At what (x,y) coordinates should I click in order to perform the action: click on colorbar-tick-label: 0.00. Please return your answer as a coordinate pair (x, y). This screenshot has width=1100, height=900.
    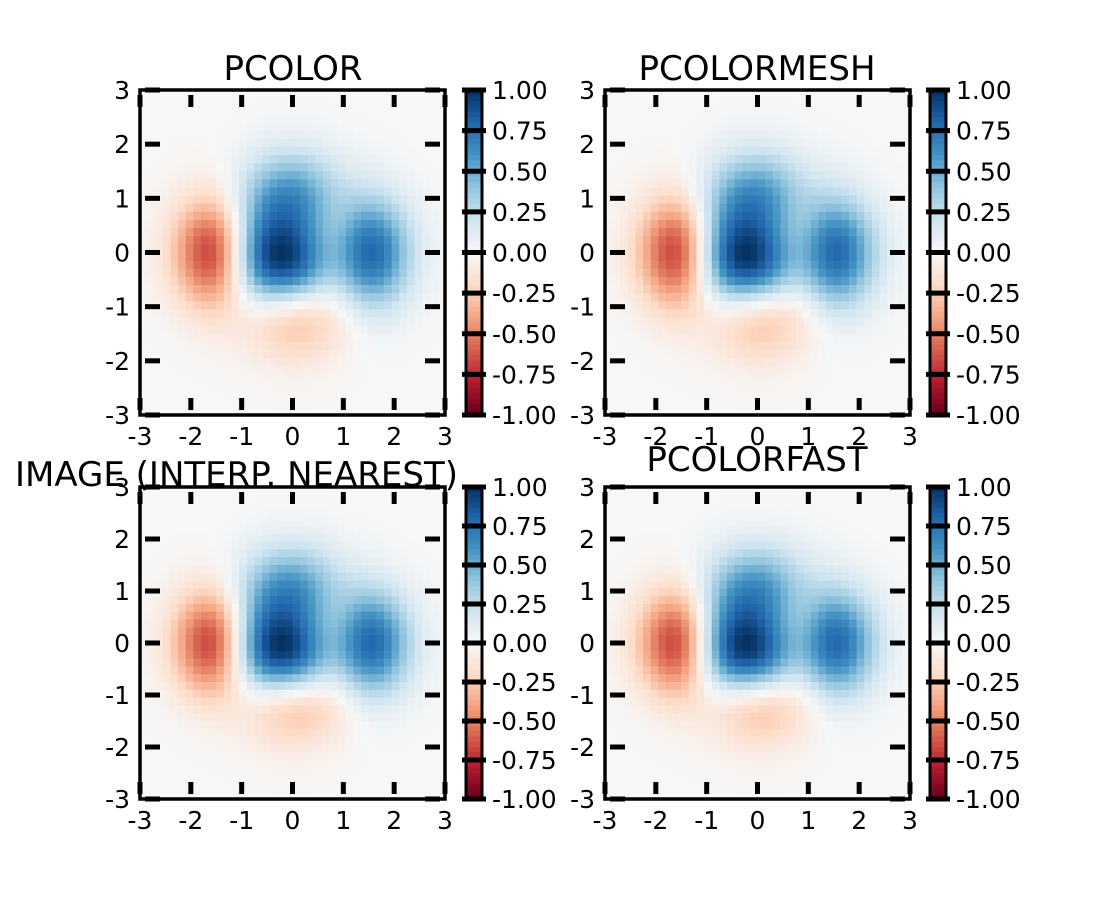
    Looking at the image, I should click on (984, 253).